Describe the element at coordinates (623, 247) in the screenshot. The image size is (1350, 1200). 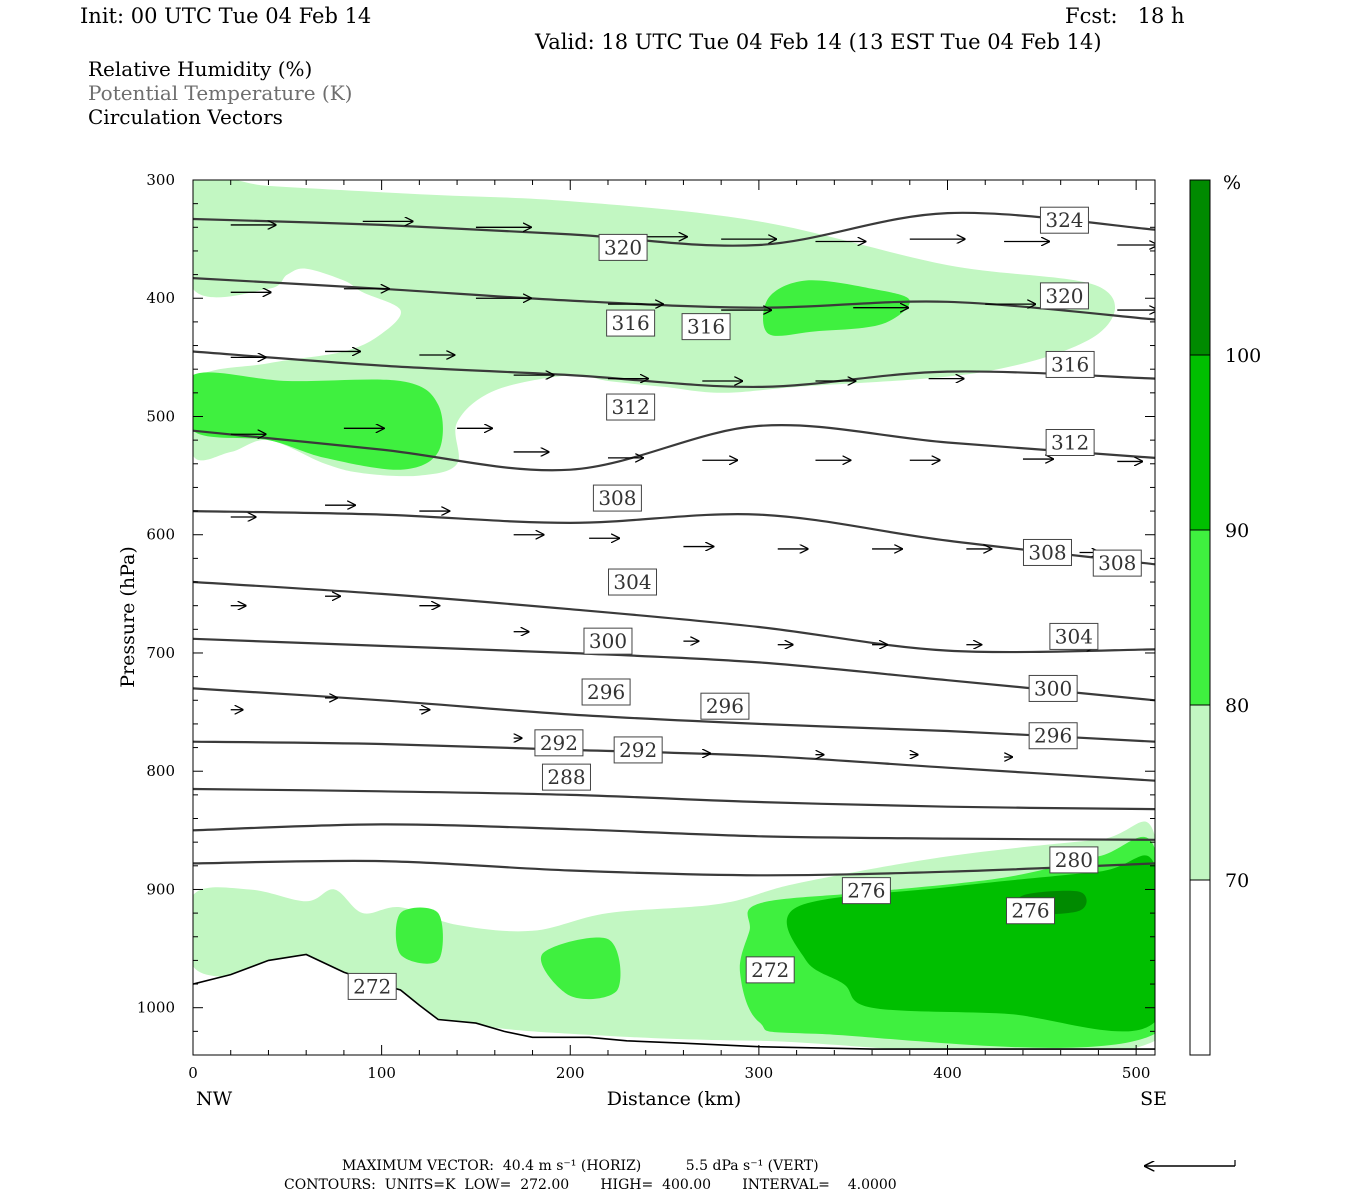
I see `contour-label-1: 320` at that location.